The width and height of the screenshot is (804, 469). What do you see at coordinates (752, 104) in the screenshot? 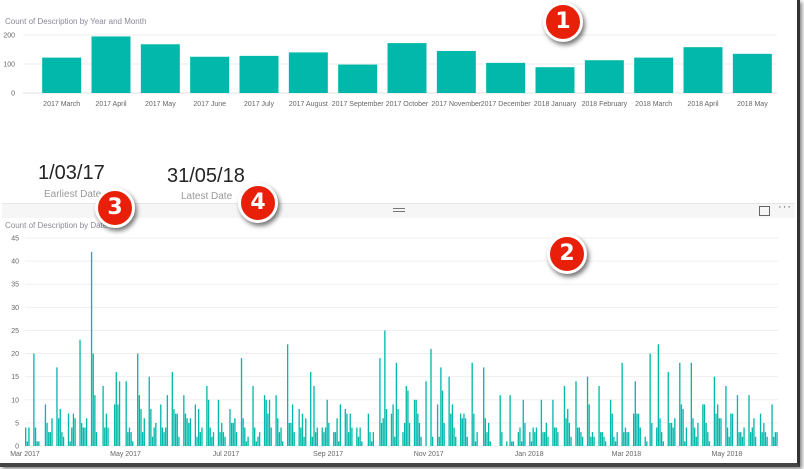
I see `x-tick-label: 2018 May` at bounding box center [752, 104].